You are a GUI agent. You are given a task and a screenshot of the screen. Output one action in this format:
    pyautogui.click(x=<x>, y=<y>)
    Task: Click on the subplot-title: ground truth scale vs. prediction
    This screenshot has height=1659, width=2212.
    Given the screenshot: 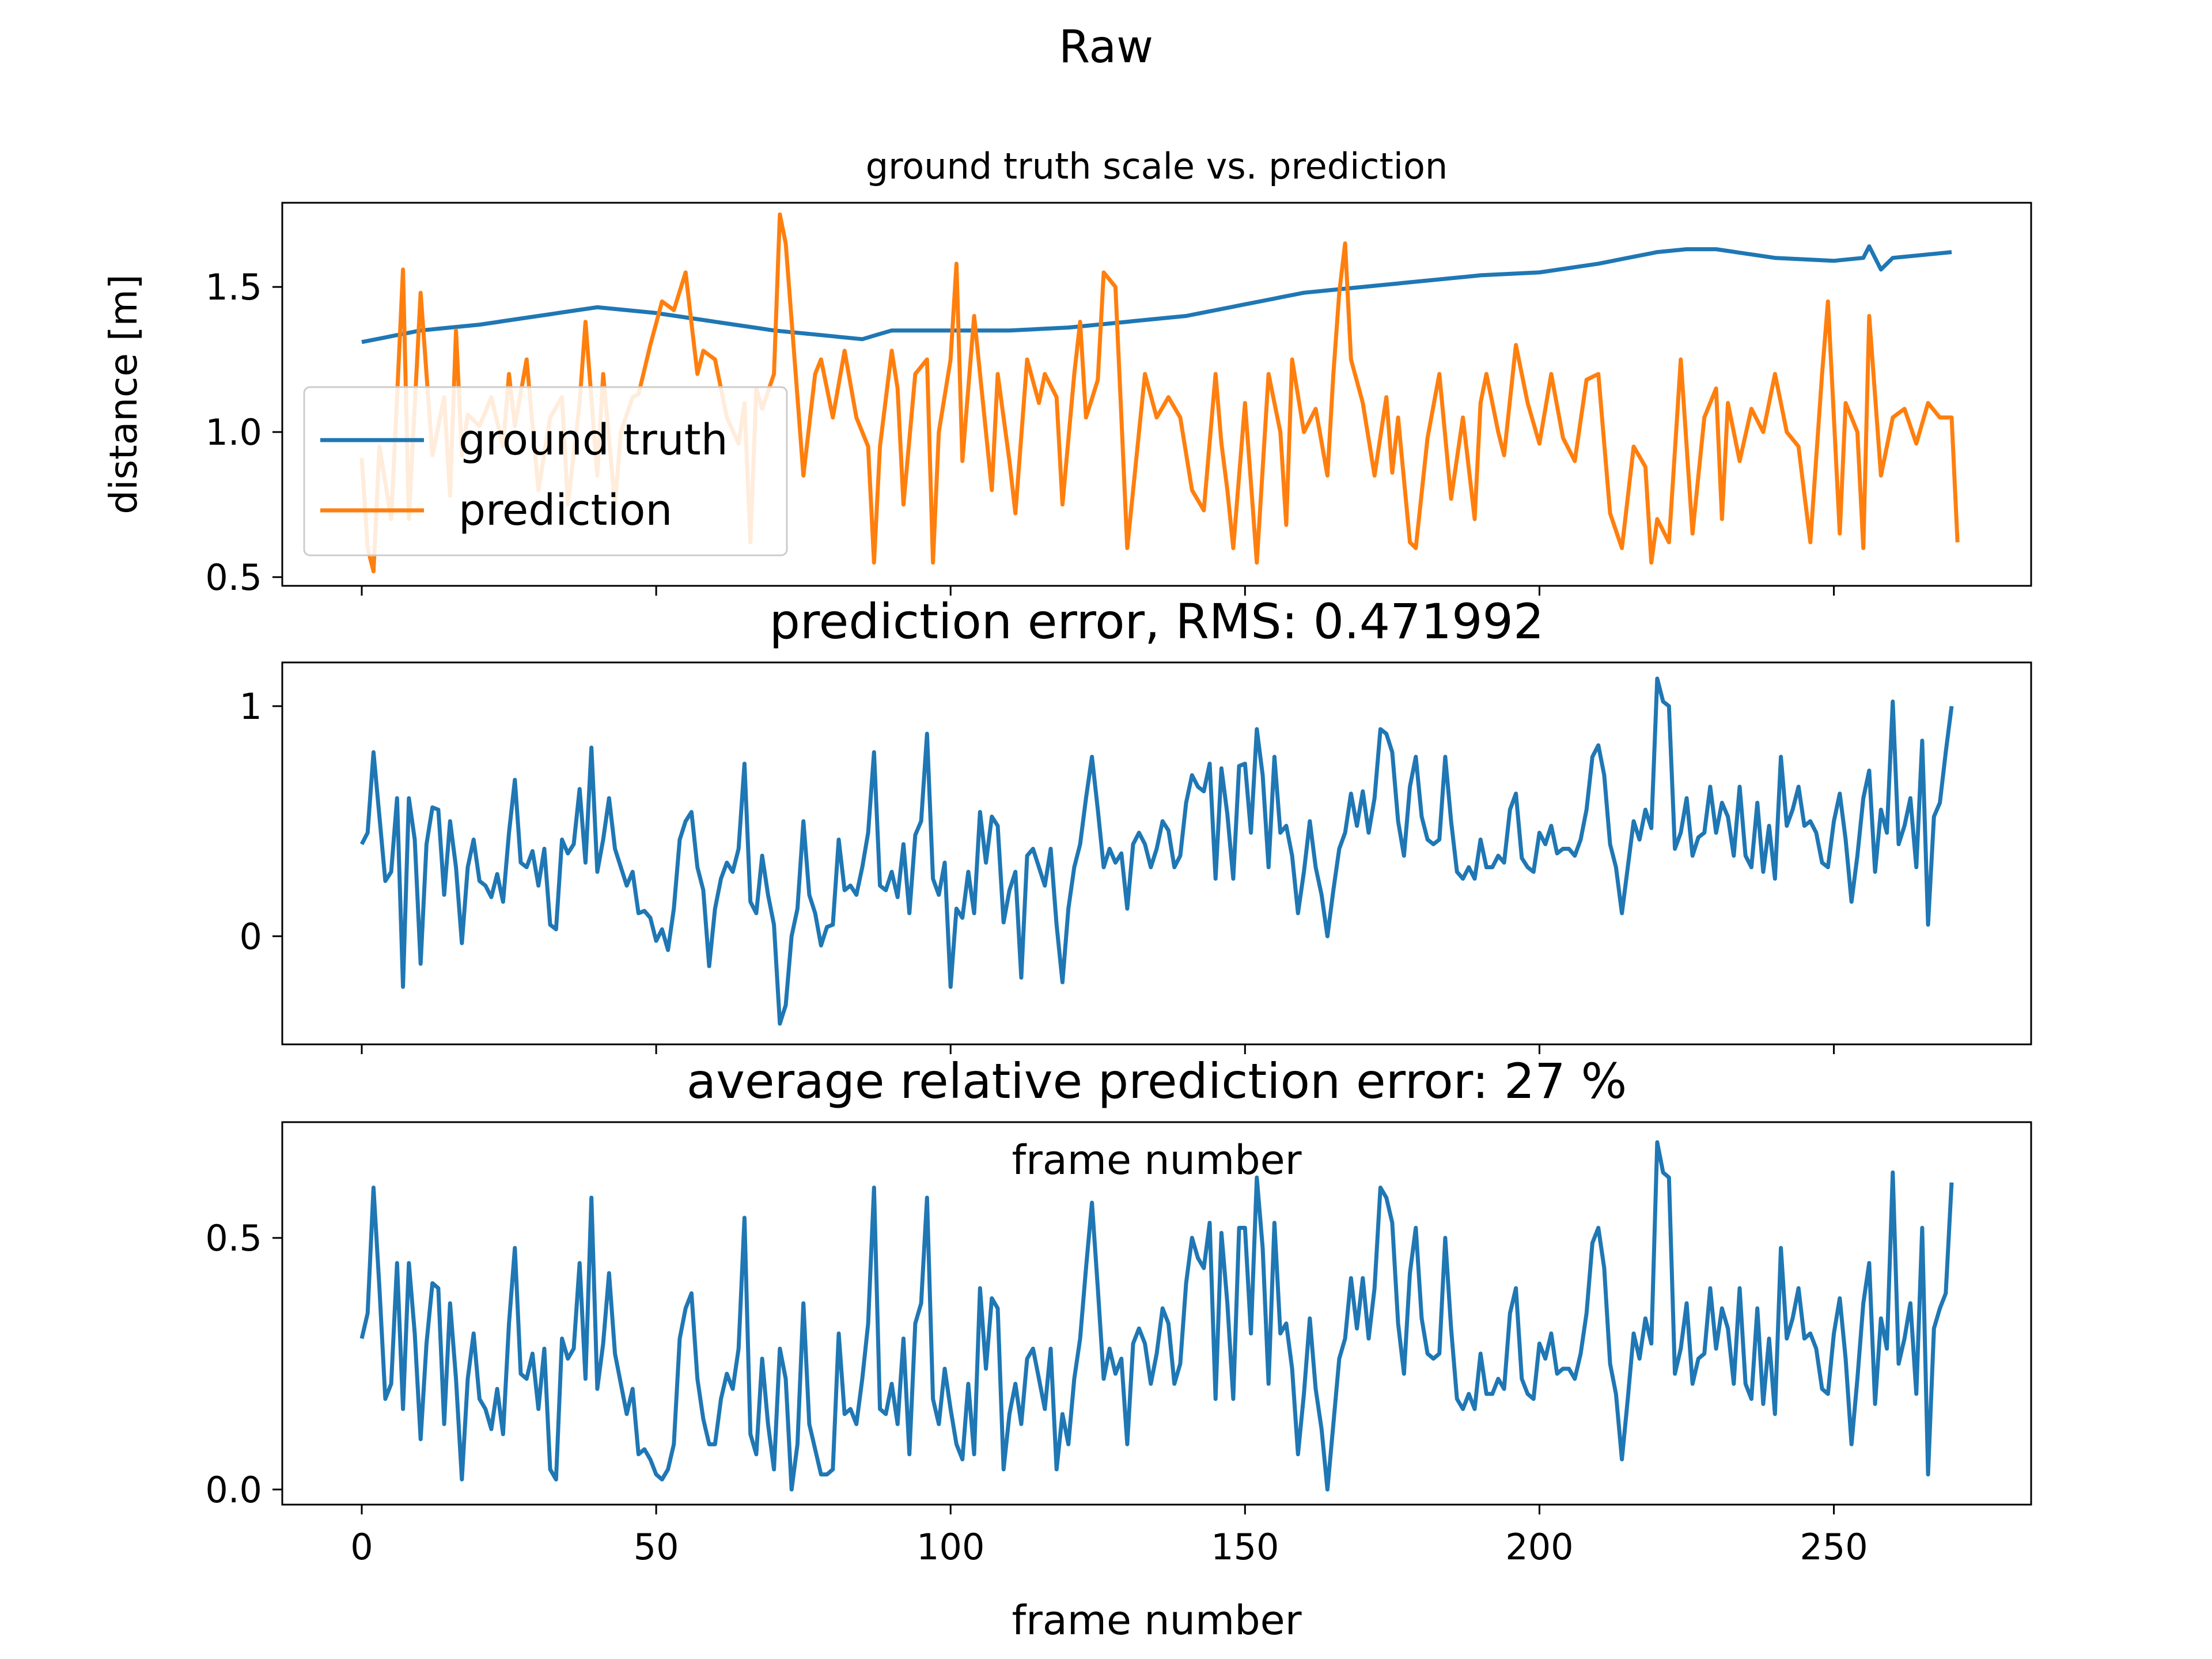 What is the action you would take?
    pyautogui.click(x=1157, y=166)
    